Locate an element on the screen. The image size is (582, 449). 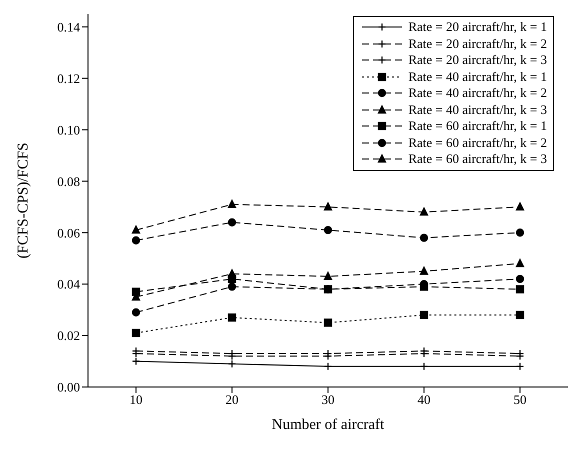
legend-label: Rate = 40 aircraft/hr, k = 3 is located at coordinates (477, 110).